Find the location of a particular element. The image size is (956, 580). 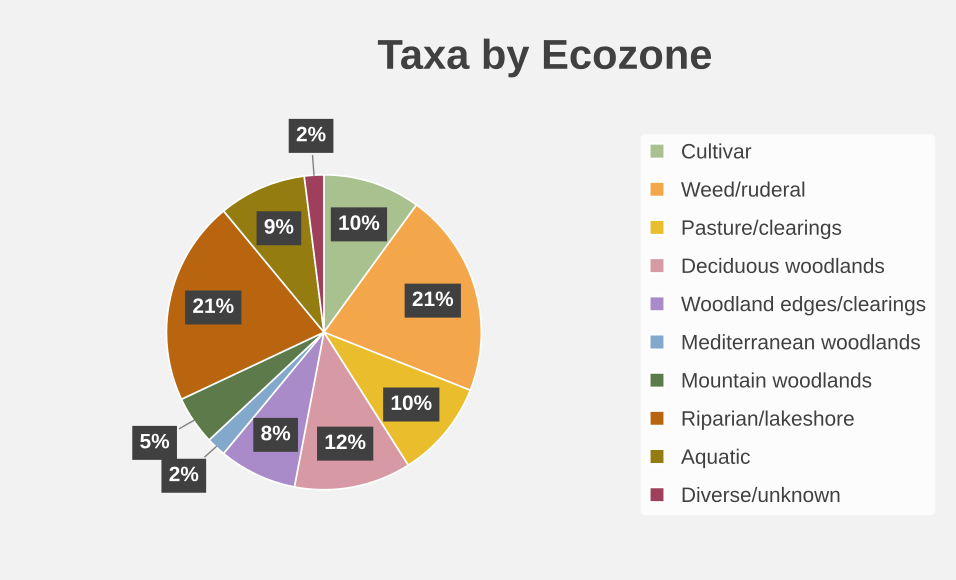

data-label: 12% is located at coordinates (346, 442).